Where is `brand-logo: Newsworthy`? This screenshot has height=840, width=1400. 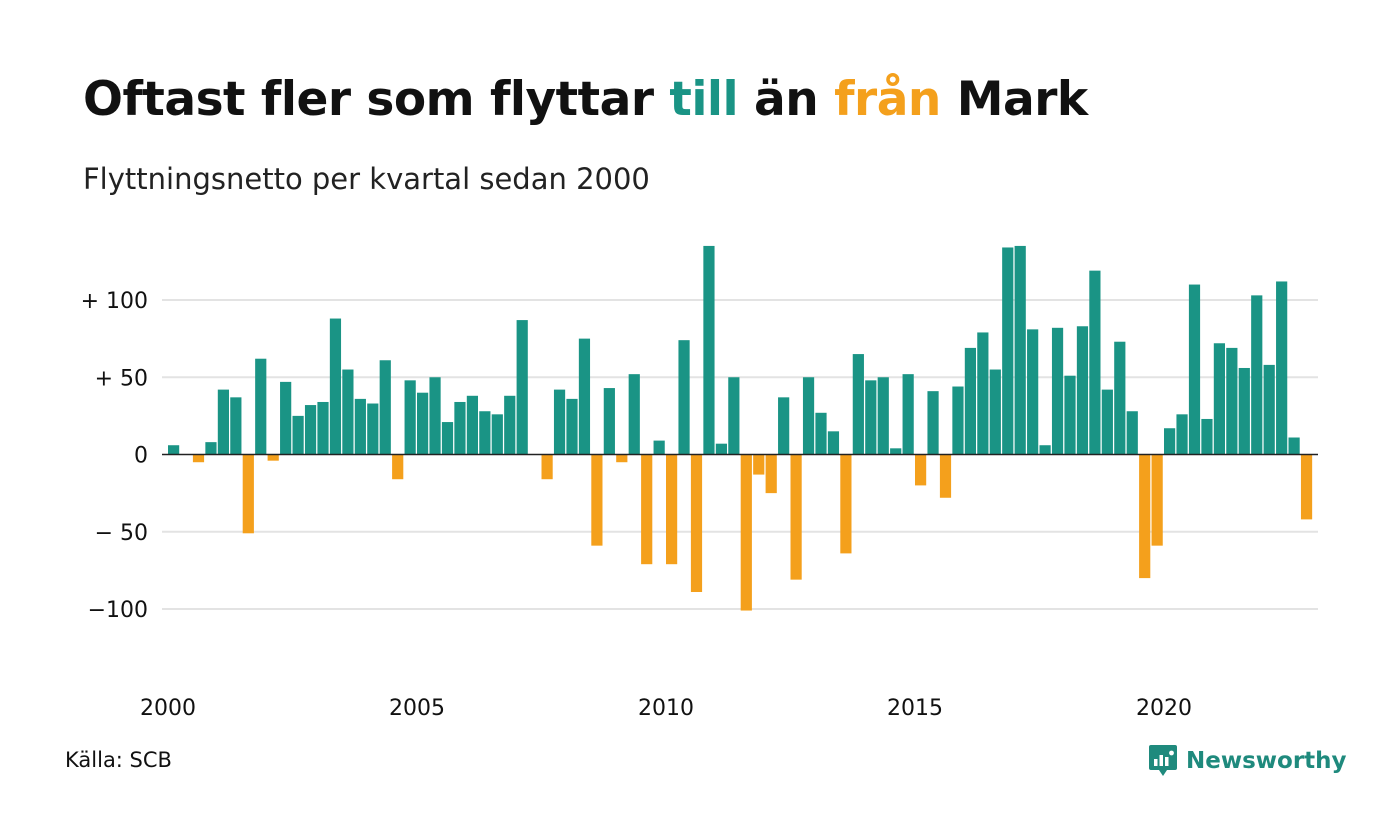
brand-logo: Newsworthy is located at coordinates (1247, 761).